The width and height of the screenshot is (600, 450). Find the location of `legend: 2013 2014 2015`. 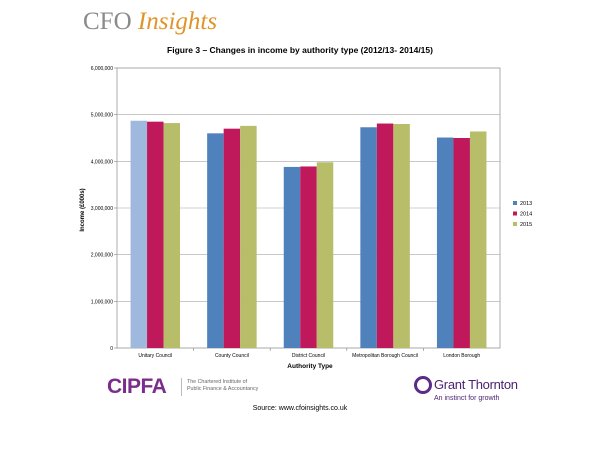

legend: 2013 2014 2015 is located at coordinates (522, 214).